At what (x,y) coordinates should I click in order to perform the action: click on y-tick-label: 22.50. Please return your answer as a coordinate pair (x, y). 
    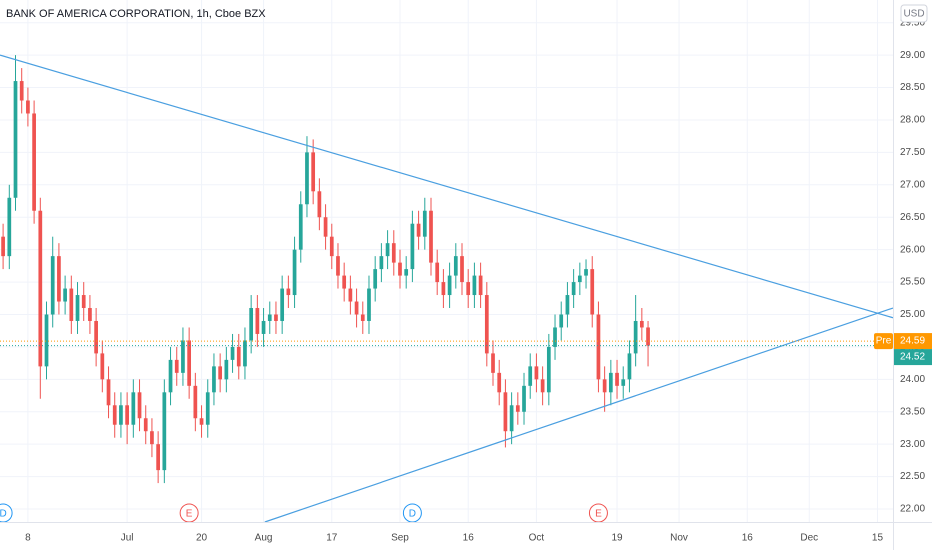
    Looking at the image, I should click on (912, 476).